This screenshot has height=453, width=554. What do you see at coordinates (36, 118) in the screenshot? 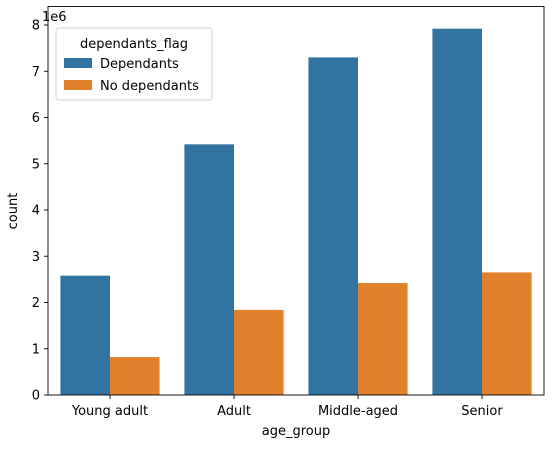
I see `y-tick-label: 6` at bounding box center [36, 118].